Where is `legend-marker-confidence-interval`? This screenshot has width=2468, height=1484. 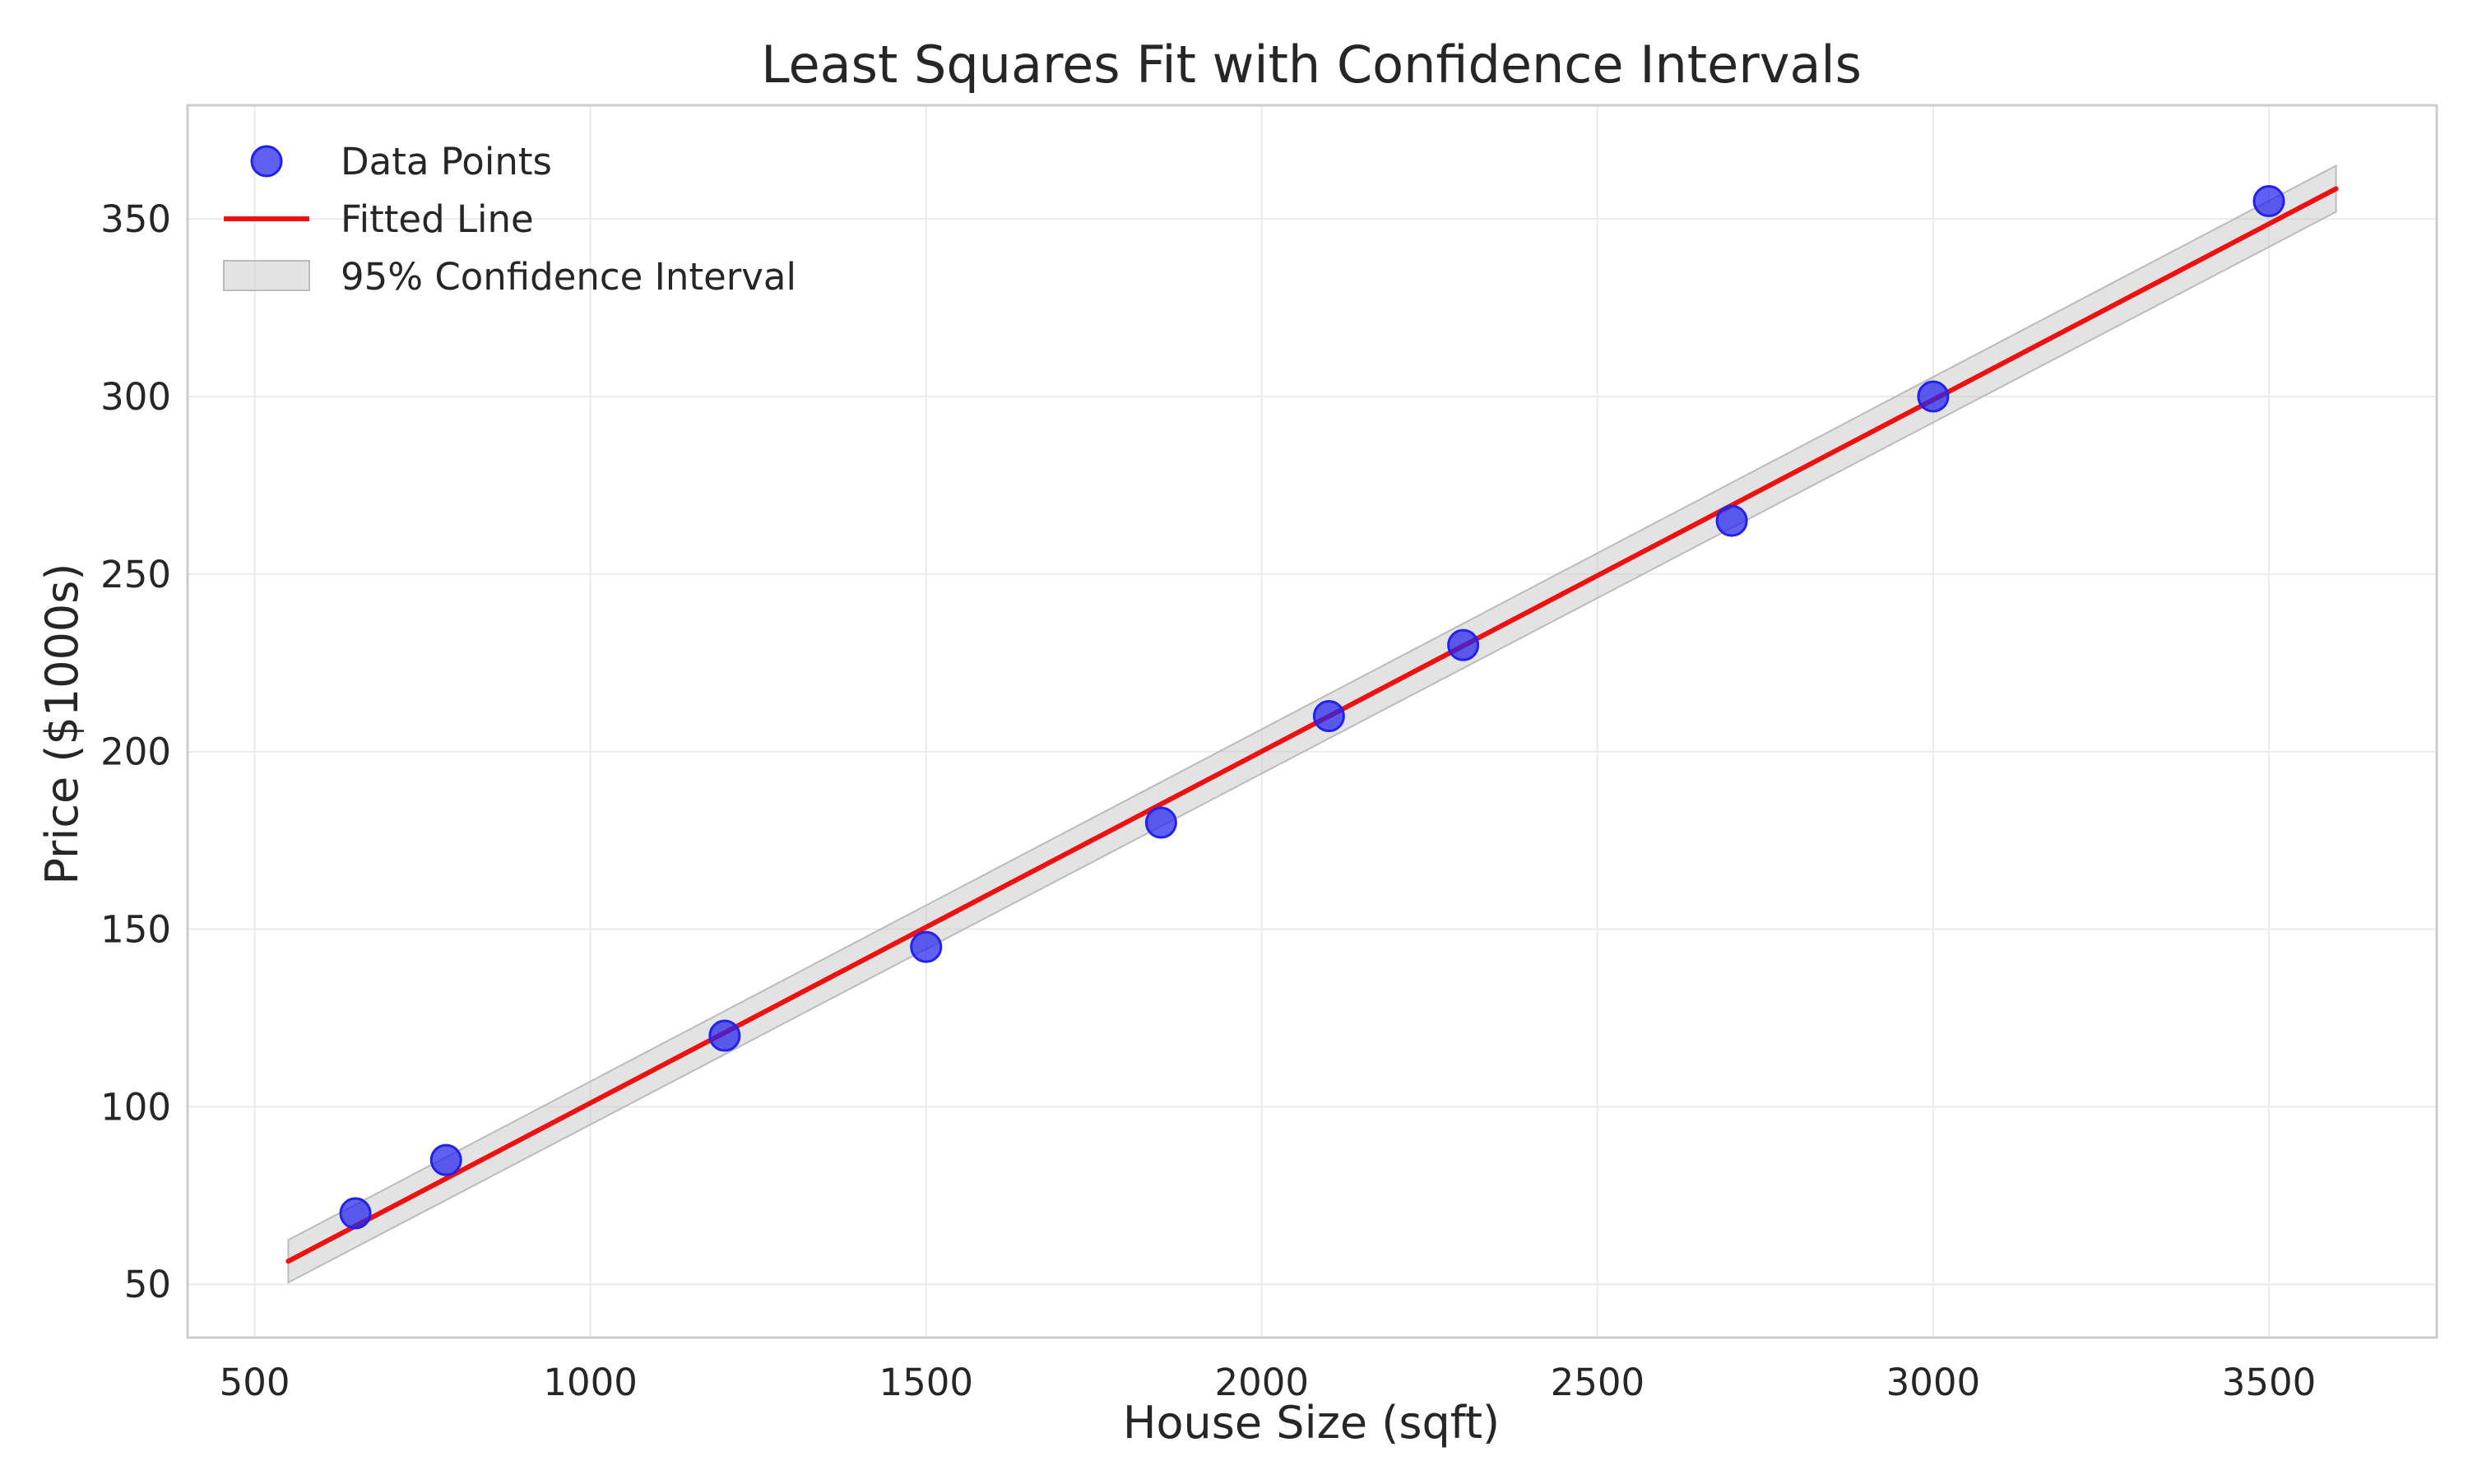
legend-marker-confidence-interval is located at coordinates (266, 275).